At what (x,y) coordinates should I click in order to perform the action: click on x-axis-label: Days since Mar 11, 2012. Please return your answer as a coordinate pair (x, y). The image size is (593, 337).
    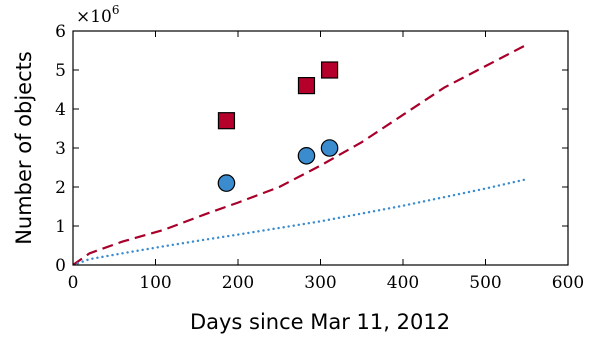
    Looking at the image, I should click on (320, 322).